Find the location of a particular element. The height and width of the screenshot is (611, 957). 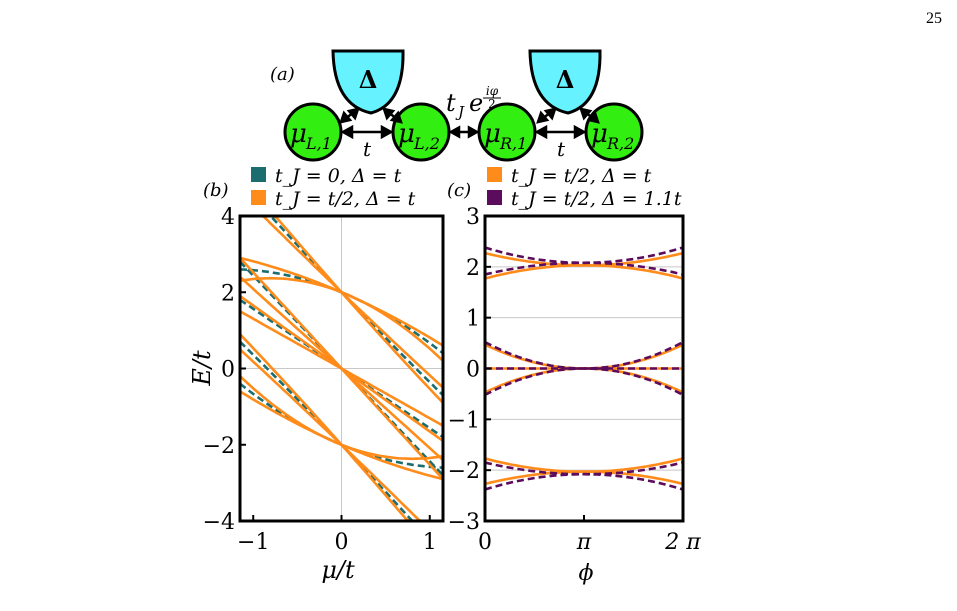

plot-b-ylabel: E/t is located at coordinates (202, 368).